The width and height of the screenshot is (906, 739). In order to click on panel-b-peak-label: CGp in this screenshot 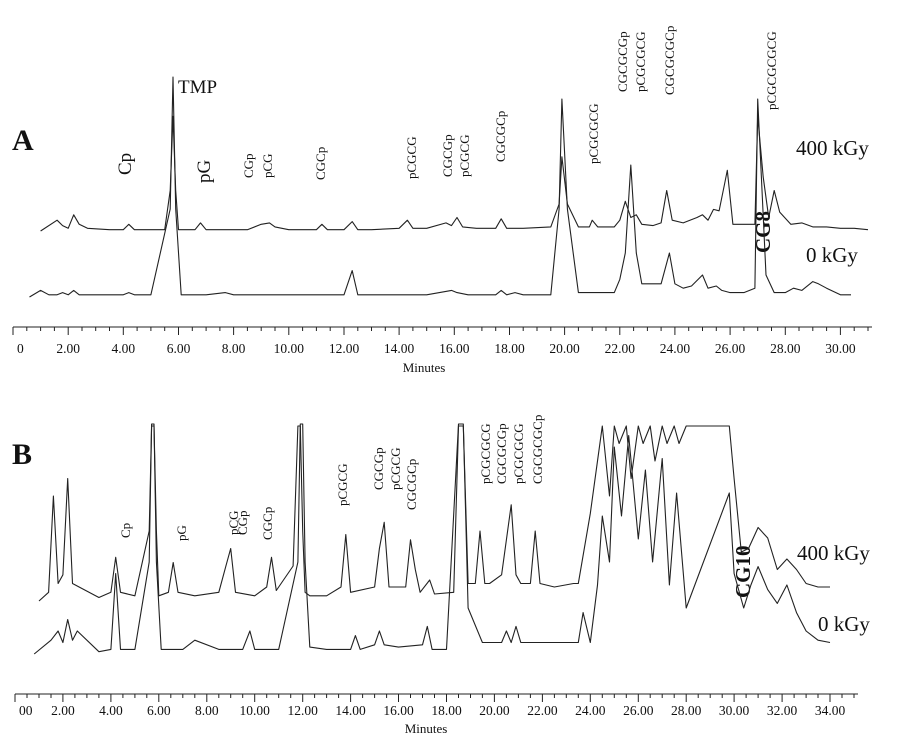, I will do `click(242, 522)`.